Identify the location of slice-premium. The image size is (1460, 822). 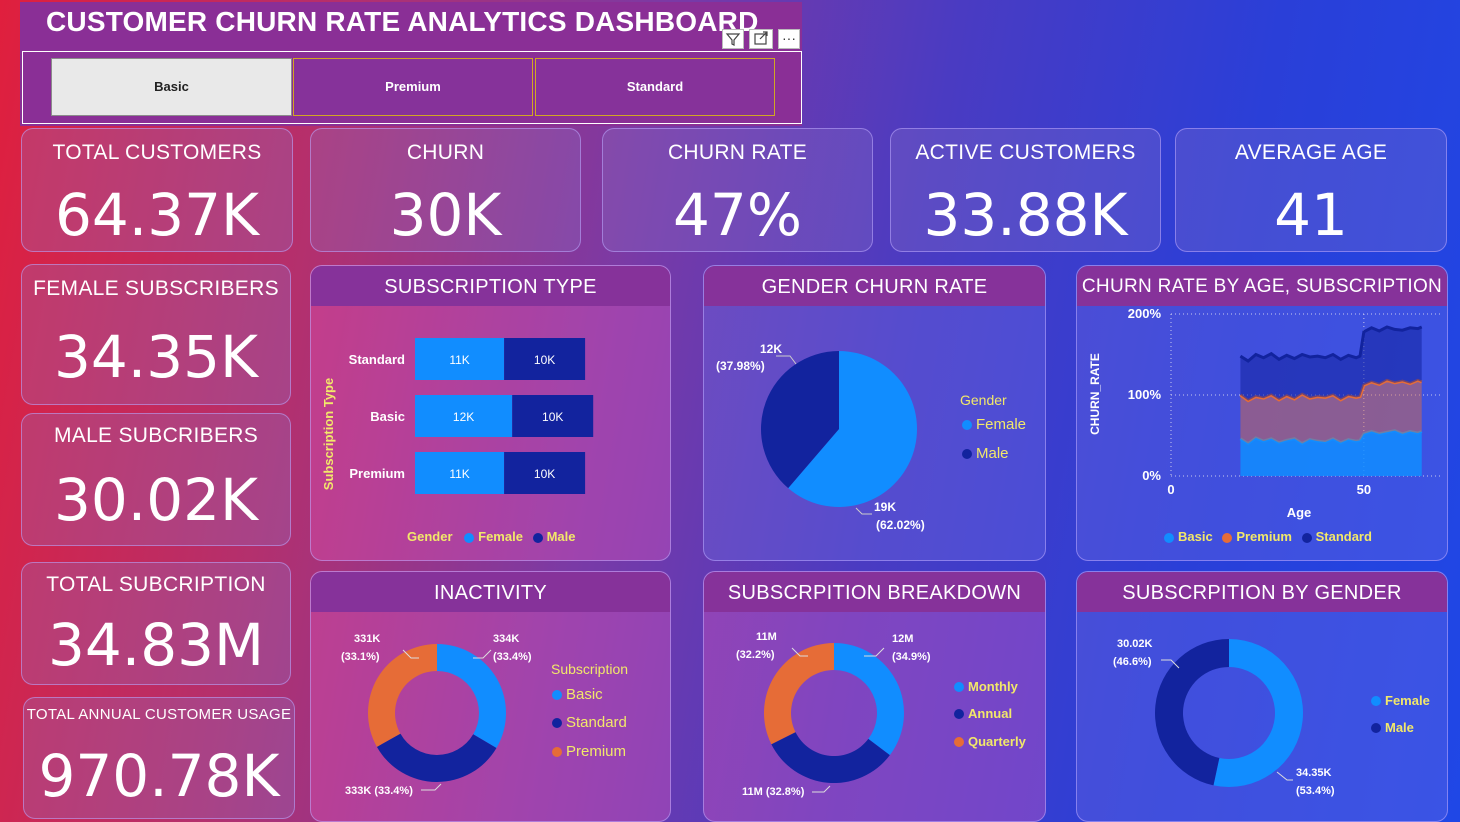
(402, 695).